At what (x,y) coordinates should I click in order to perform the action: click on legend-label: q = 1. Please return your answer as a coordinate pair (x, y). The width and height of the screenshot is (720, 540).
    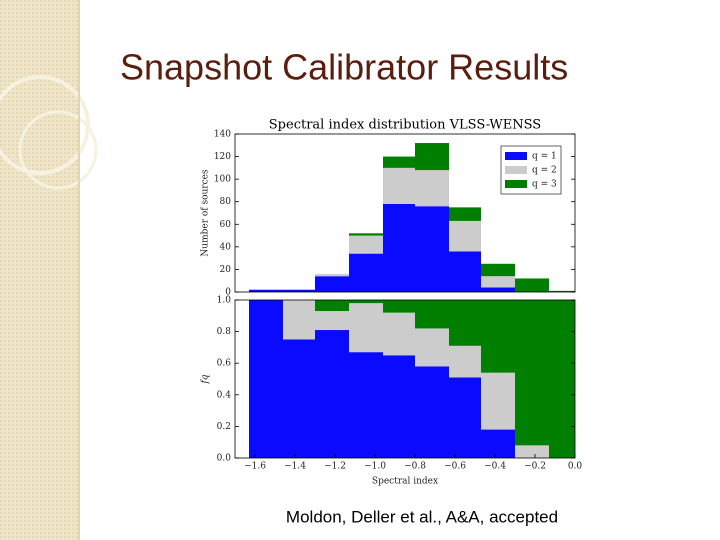
    Looking at the image, I should click on (544, 157).